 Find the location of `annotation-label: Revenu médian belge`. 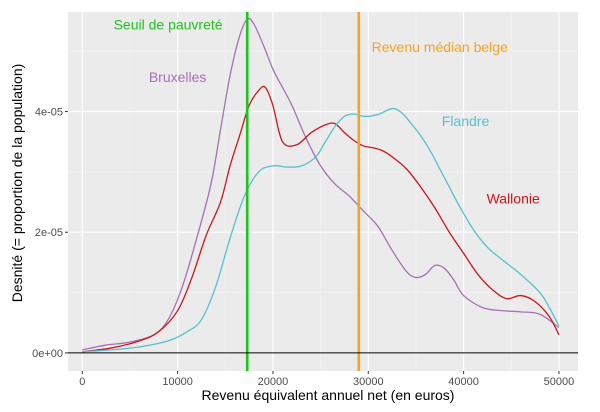

annotation-label: Revenu médian belge is located at coordinates (440, 47).